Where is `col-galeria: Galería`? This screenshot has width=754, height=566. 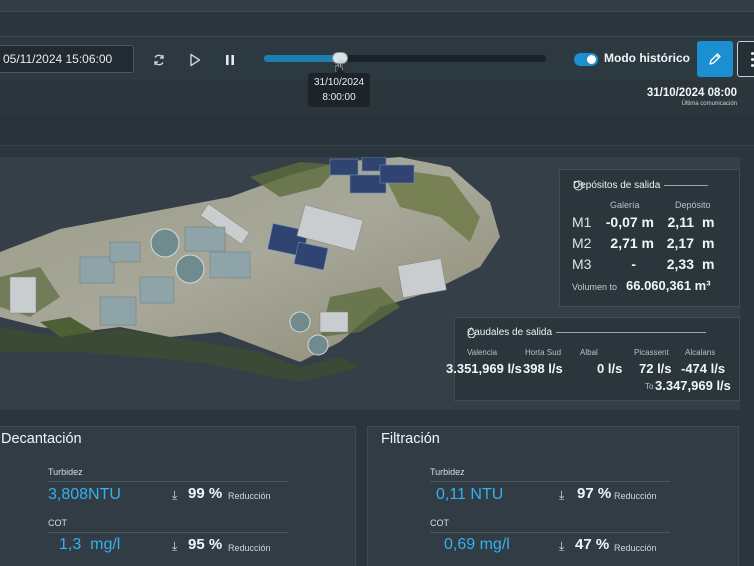
col-galeria: Galería is located at coordinates (625, 205).